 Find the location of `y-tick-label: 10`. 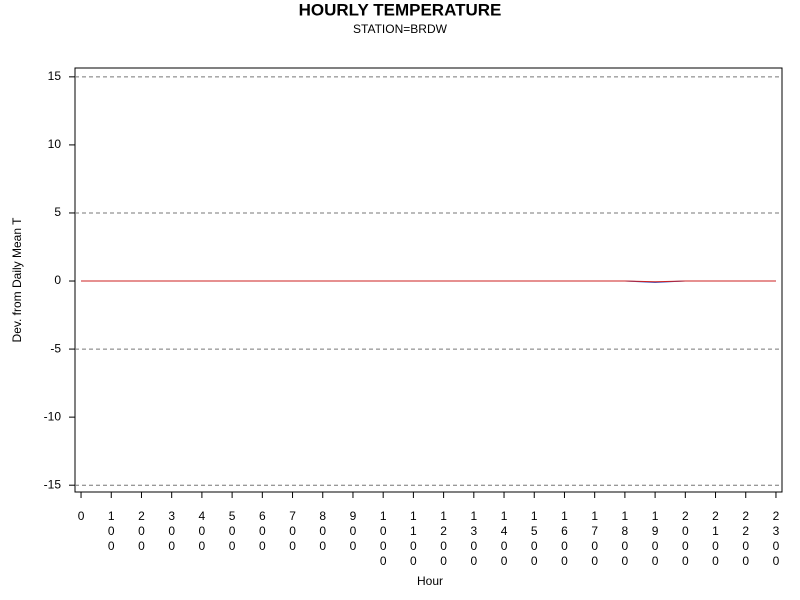

y-tick-label: 10 is located at coordinates (55, 144).